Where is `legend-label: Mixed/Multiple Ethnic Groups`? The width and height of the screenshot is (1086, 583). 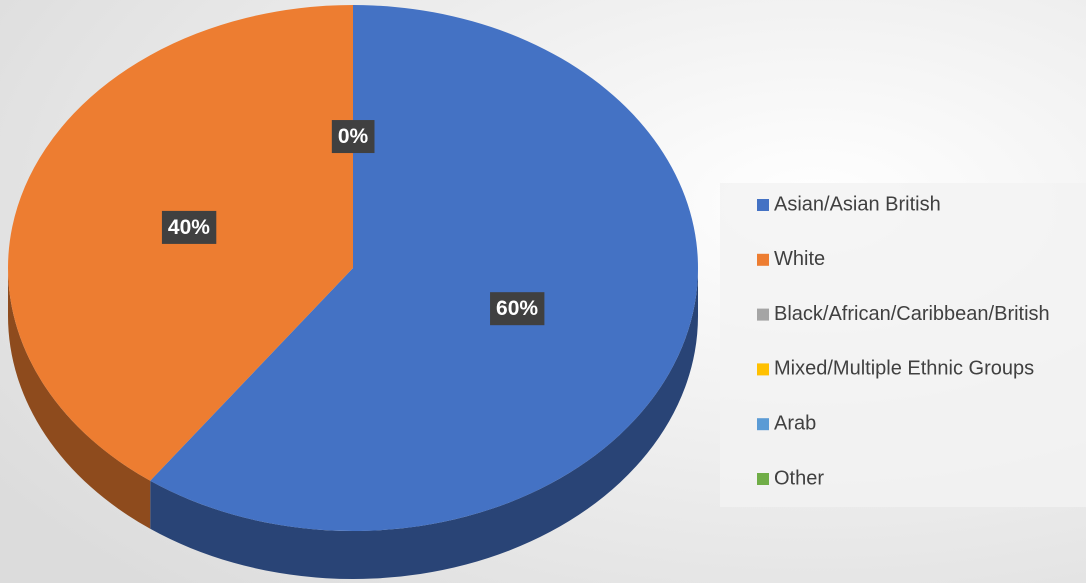
legend-label: Mixed/Multiple Ethnic Groups is located at coordinates (904, 369).